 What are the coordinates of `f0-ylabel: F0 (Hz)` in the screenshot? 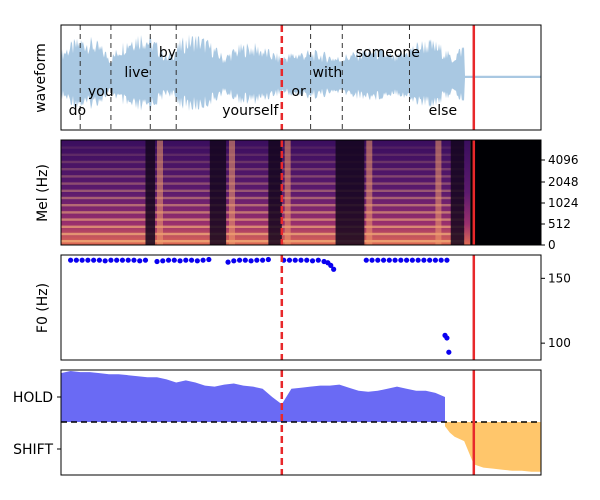 It's located at (43, 308).